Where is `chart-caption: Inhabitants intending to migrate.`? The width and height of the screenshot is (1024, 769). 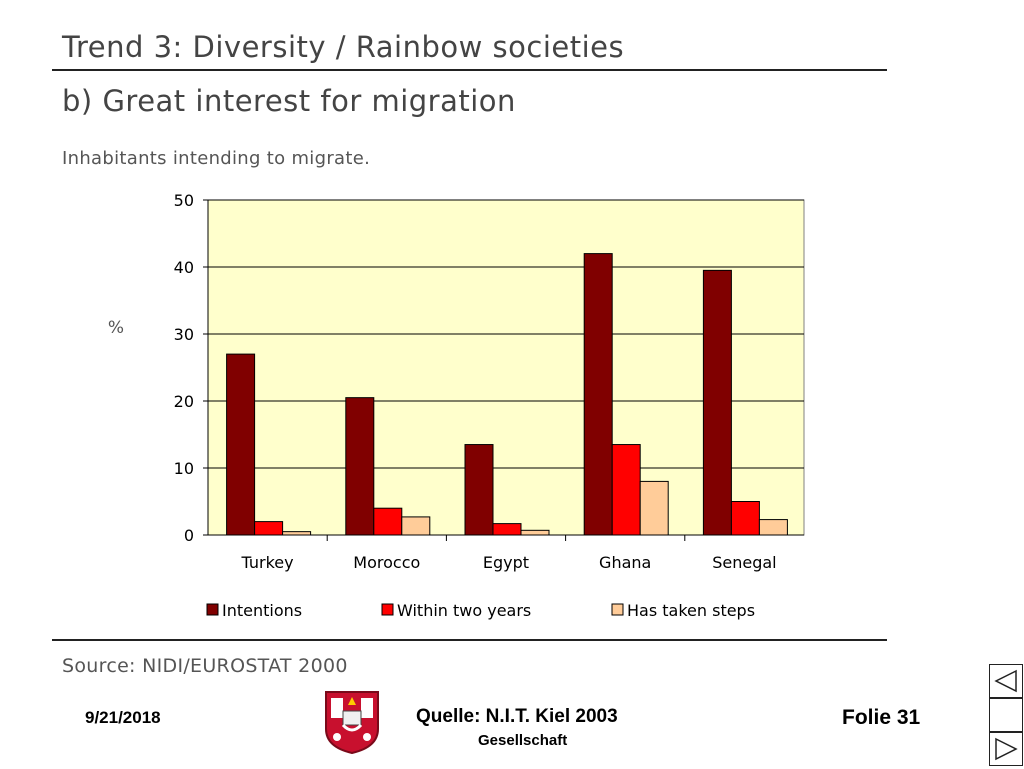 chart-caption: Inhabitants intending to migrate. is located at coordinates (216, 158).